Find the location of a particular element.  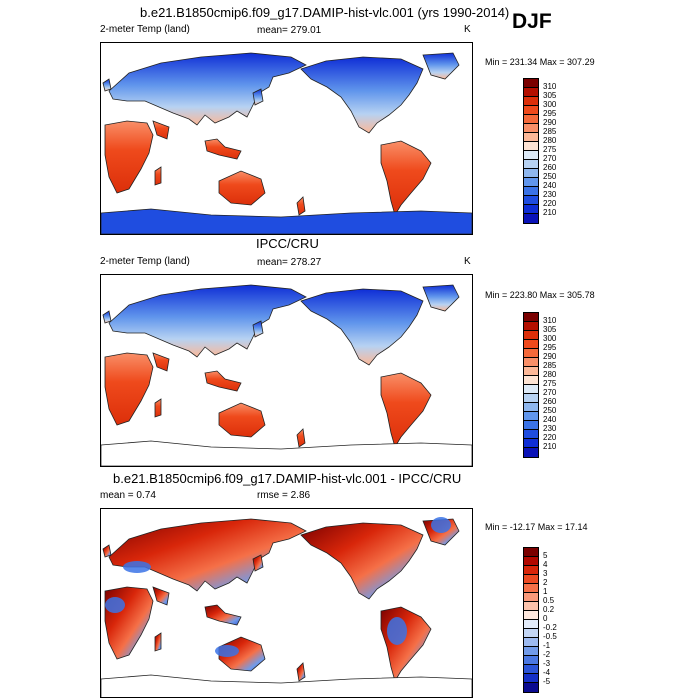

panel-1-map is located at coordinates (286, 138).